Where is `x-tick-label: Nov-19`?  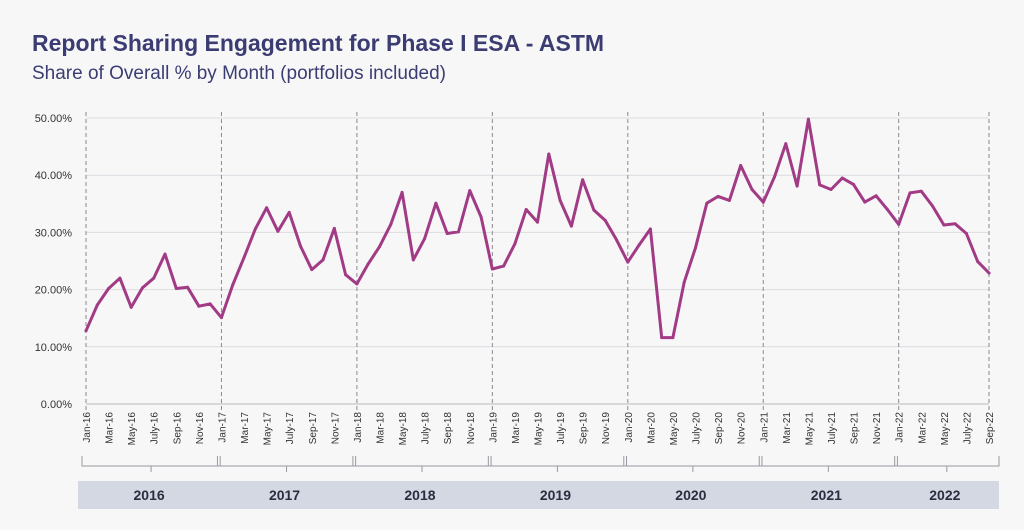 x-tick-label: Nov-19 is located at coordinates (606, 428).